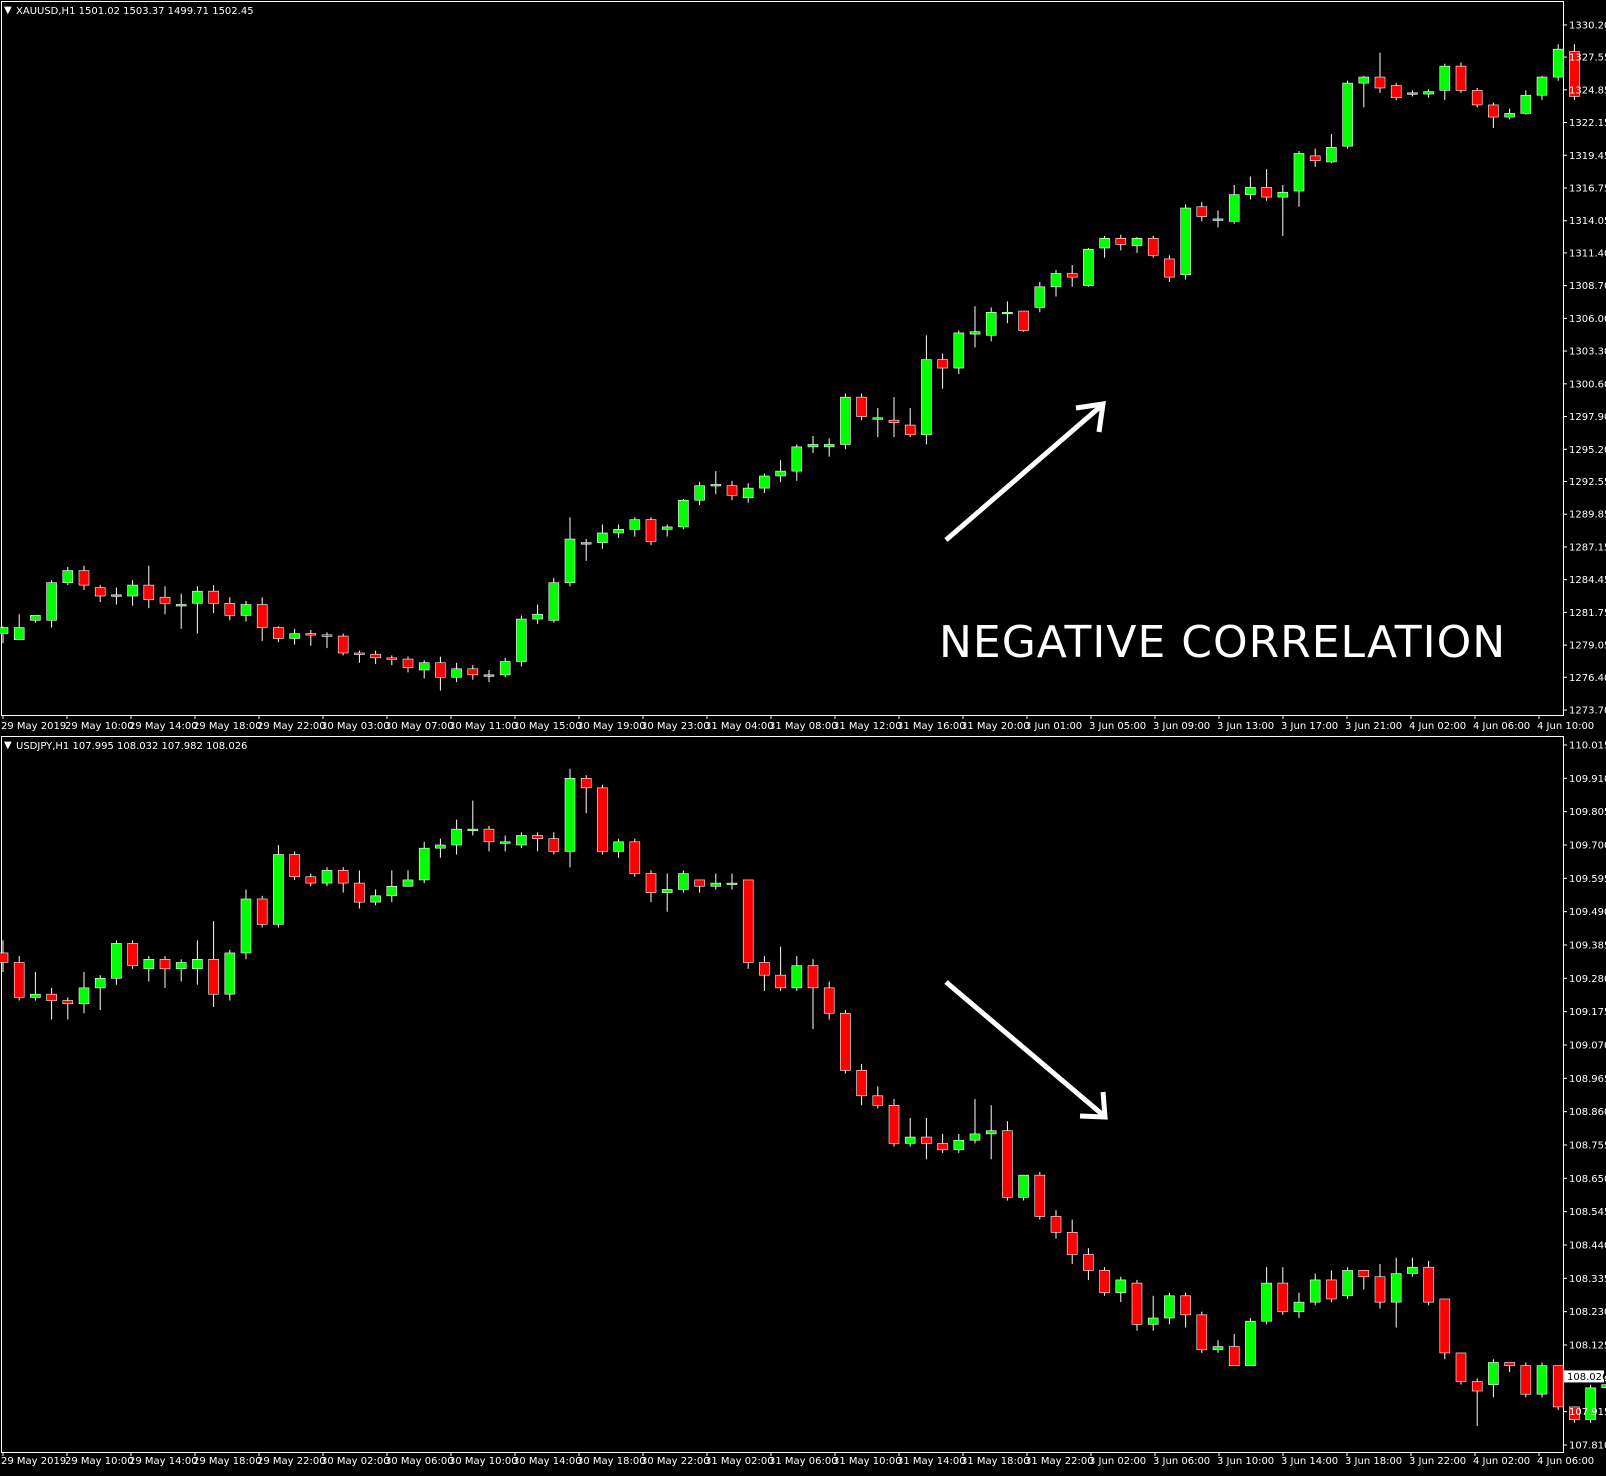 This screenshot has height=1476, width=1606. Describe the element at coordinates (1587, 1179) in the screenshot. I see `y-tick-label: 108.650` at that location.